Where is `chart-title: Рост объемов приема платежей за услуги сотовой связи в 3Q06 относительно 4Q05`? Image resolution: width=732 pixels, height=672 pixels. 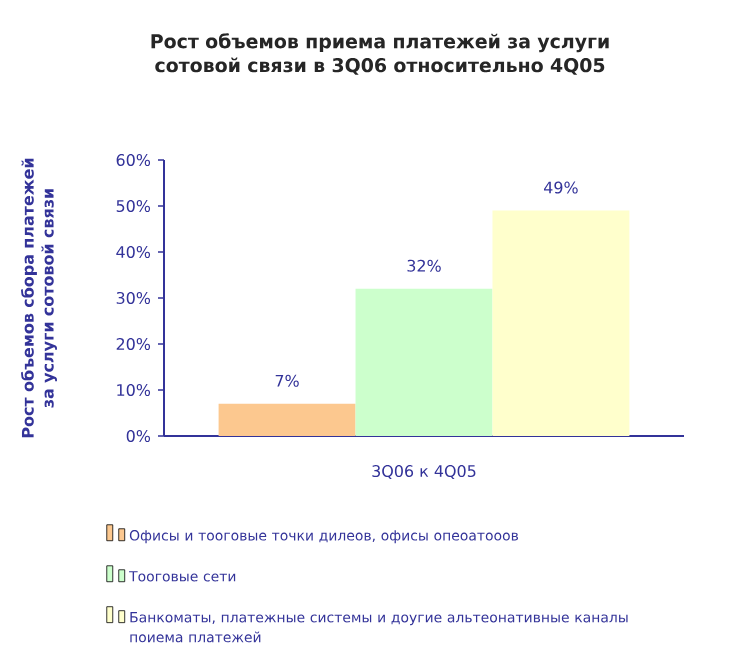
chart-title: Рост объемов приема платежей за услуги сотовой связи в 3Q06 относительно 4Q05 is located at coordinates (380, 54).